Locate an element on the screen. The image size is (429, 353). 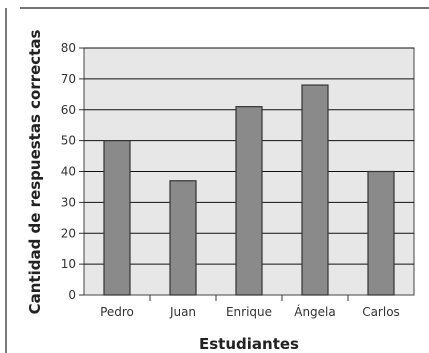
bar-juan is located at coordinates (183, 238).